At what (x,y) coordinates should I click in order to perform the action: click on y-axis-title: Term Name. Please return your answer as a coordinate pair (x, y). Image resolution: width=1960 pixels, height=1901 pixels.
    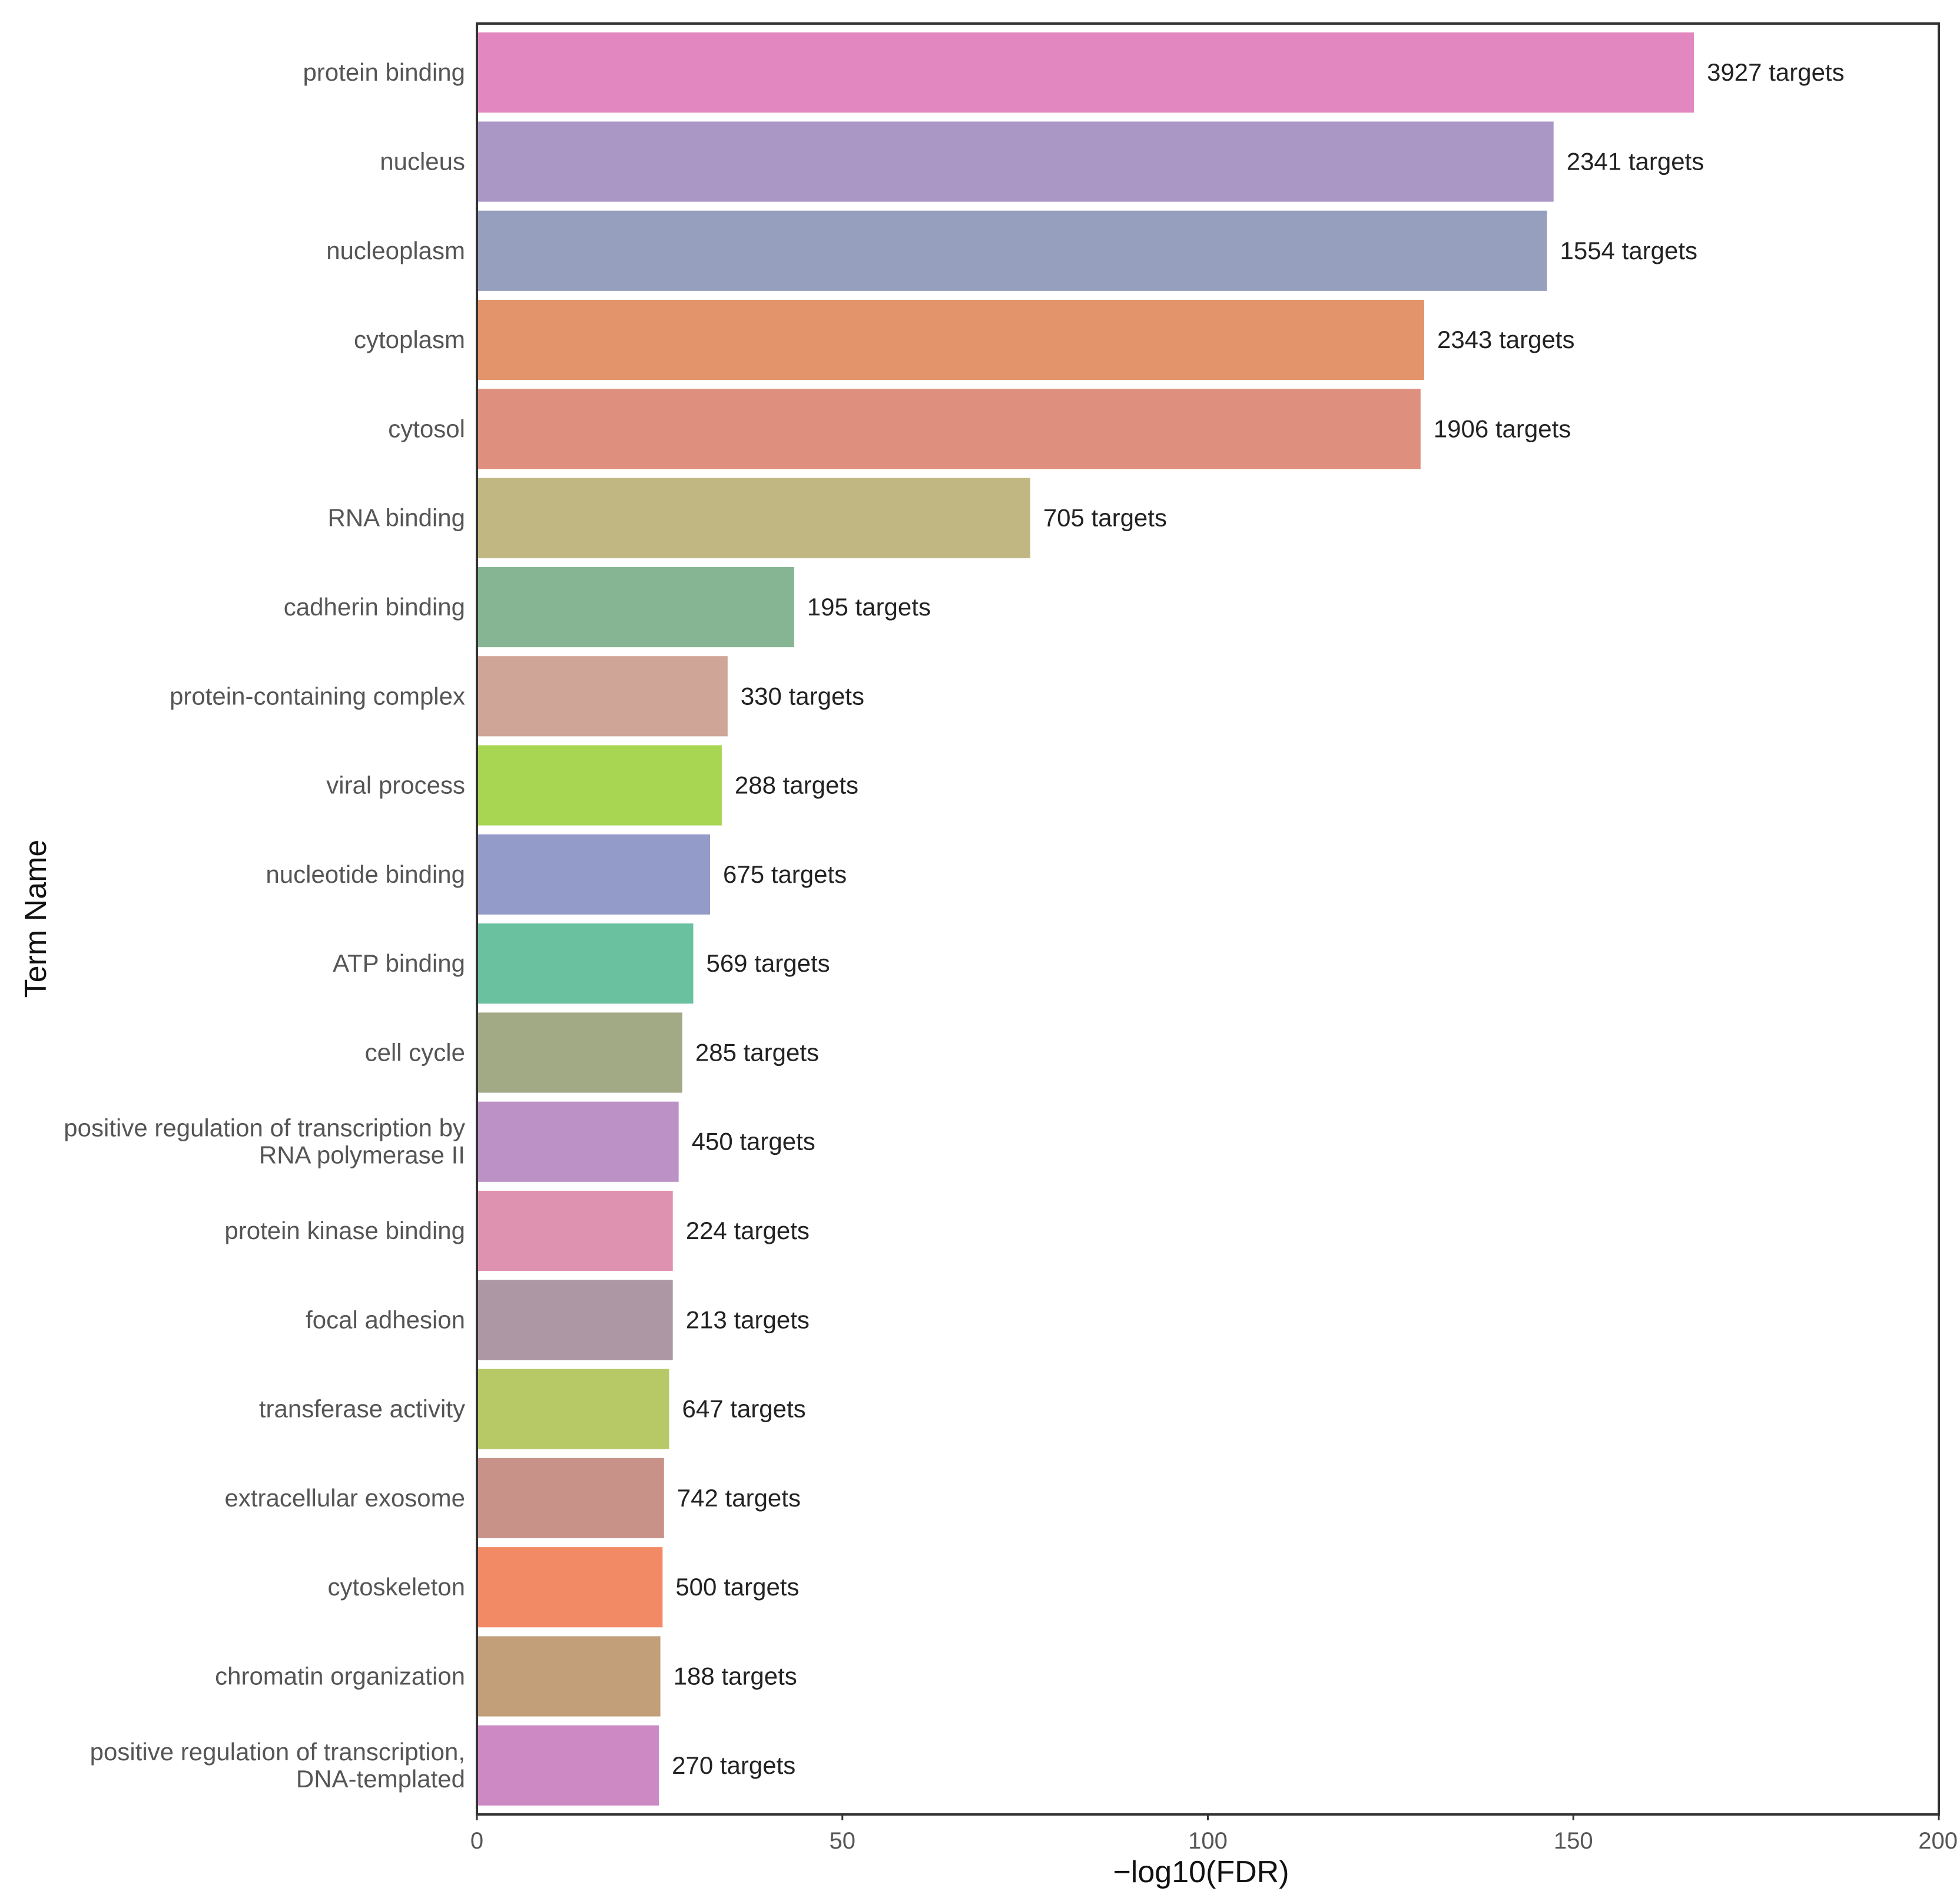
    Looking at the image, I should click on (36, 919).